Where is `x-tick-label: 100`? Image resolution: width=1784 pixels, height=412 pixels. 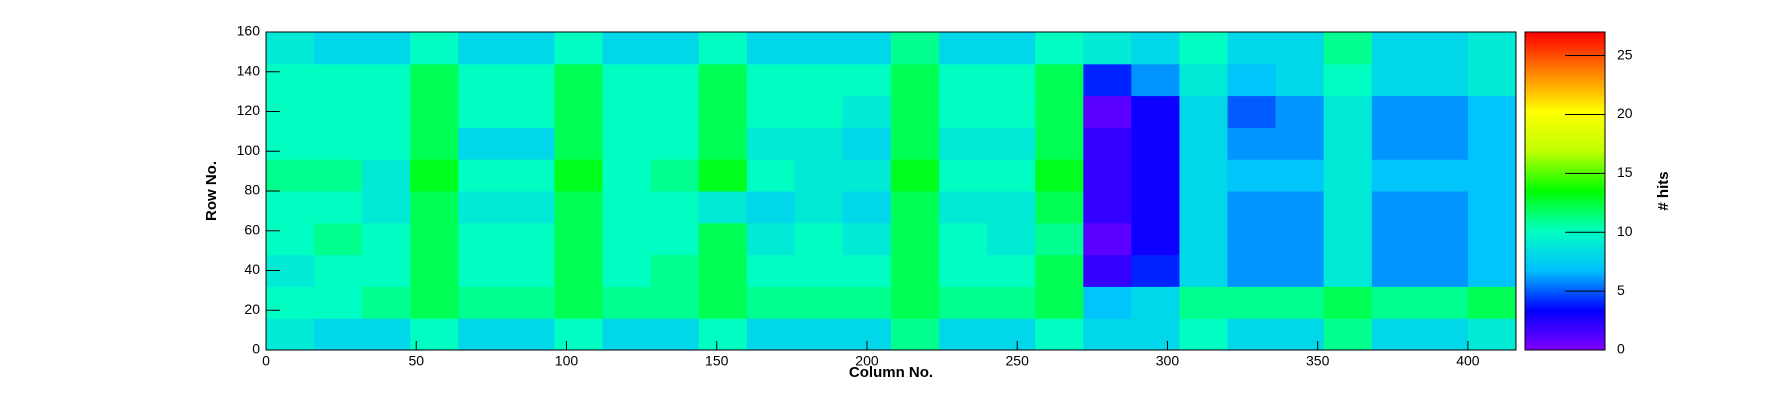 x-tick-label: 100 is located at coordinates (567, 361).